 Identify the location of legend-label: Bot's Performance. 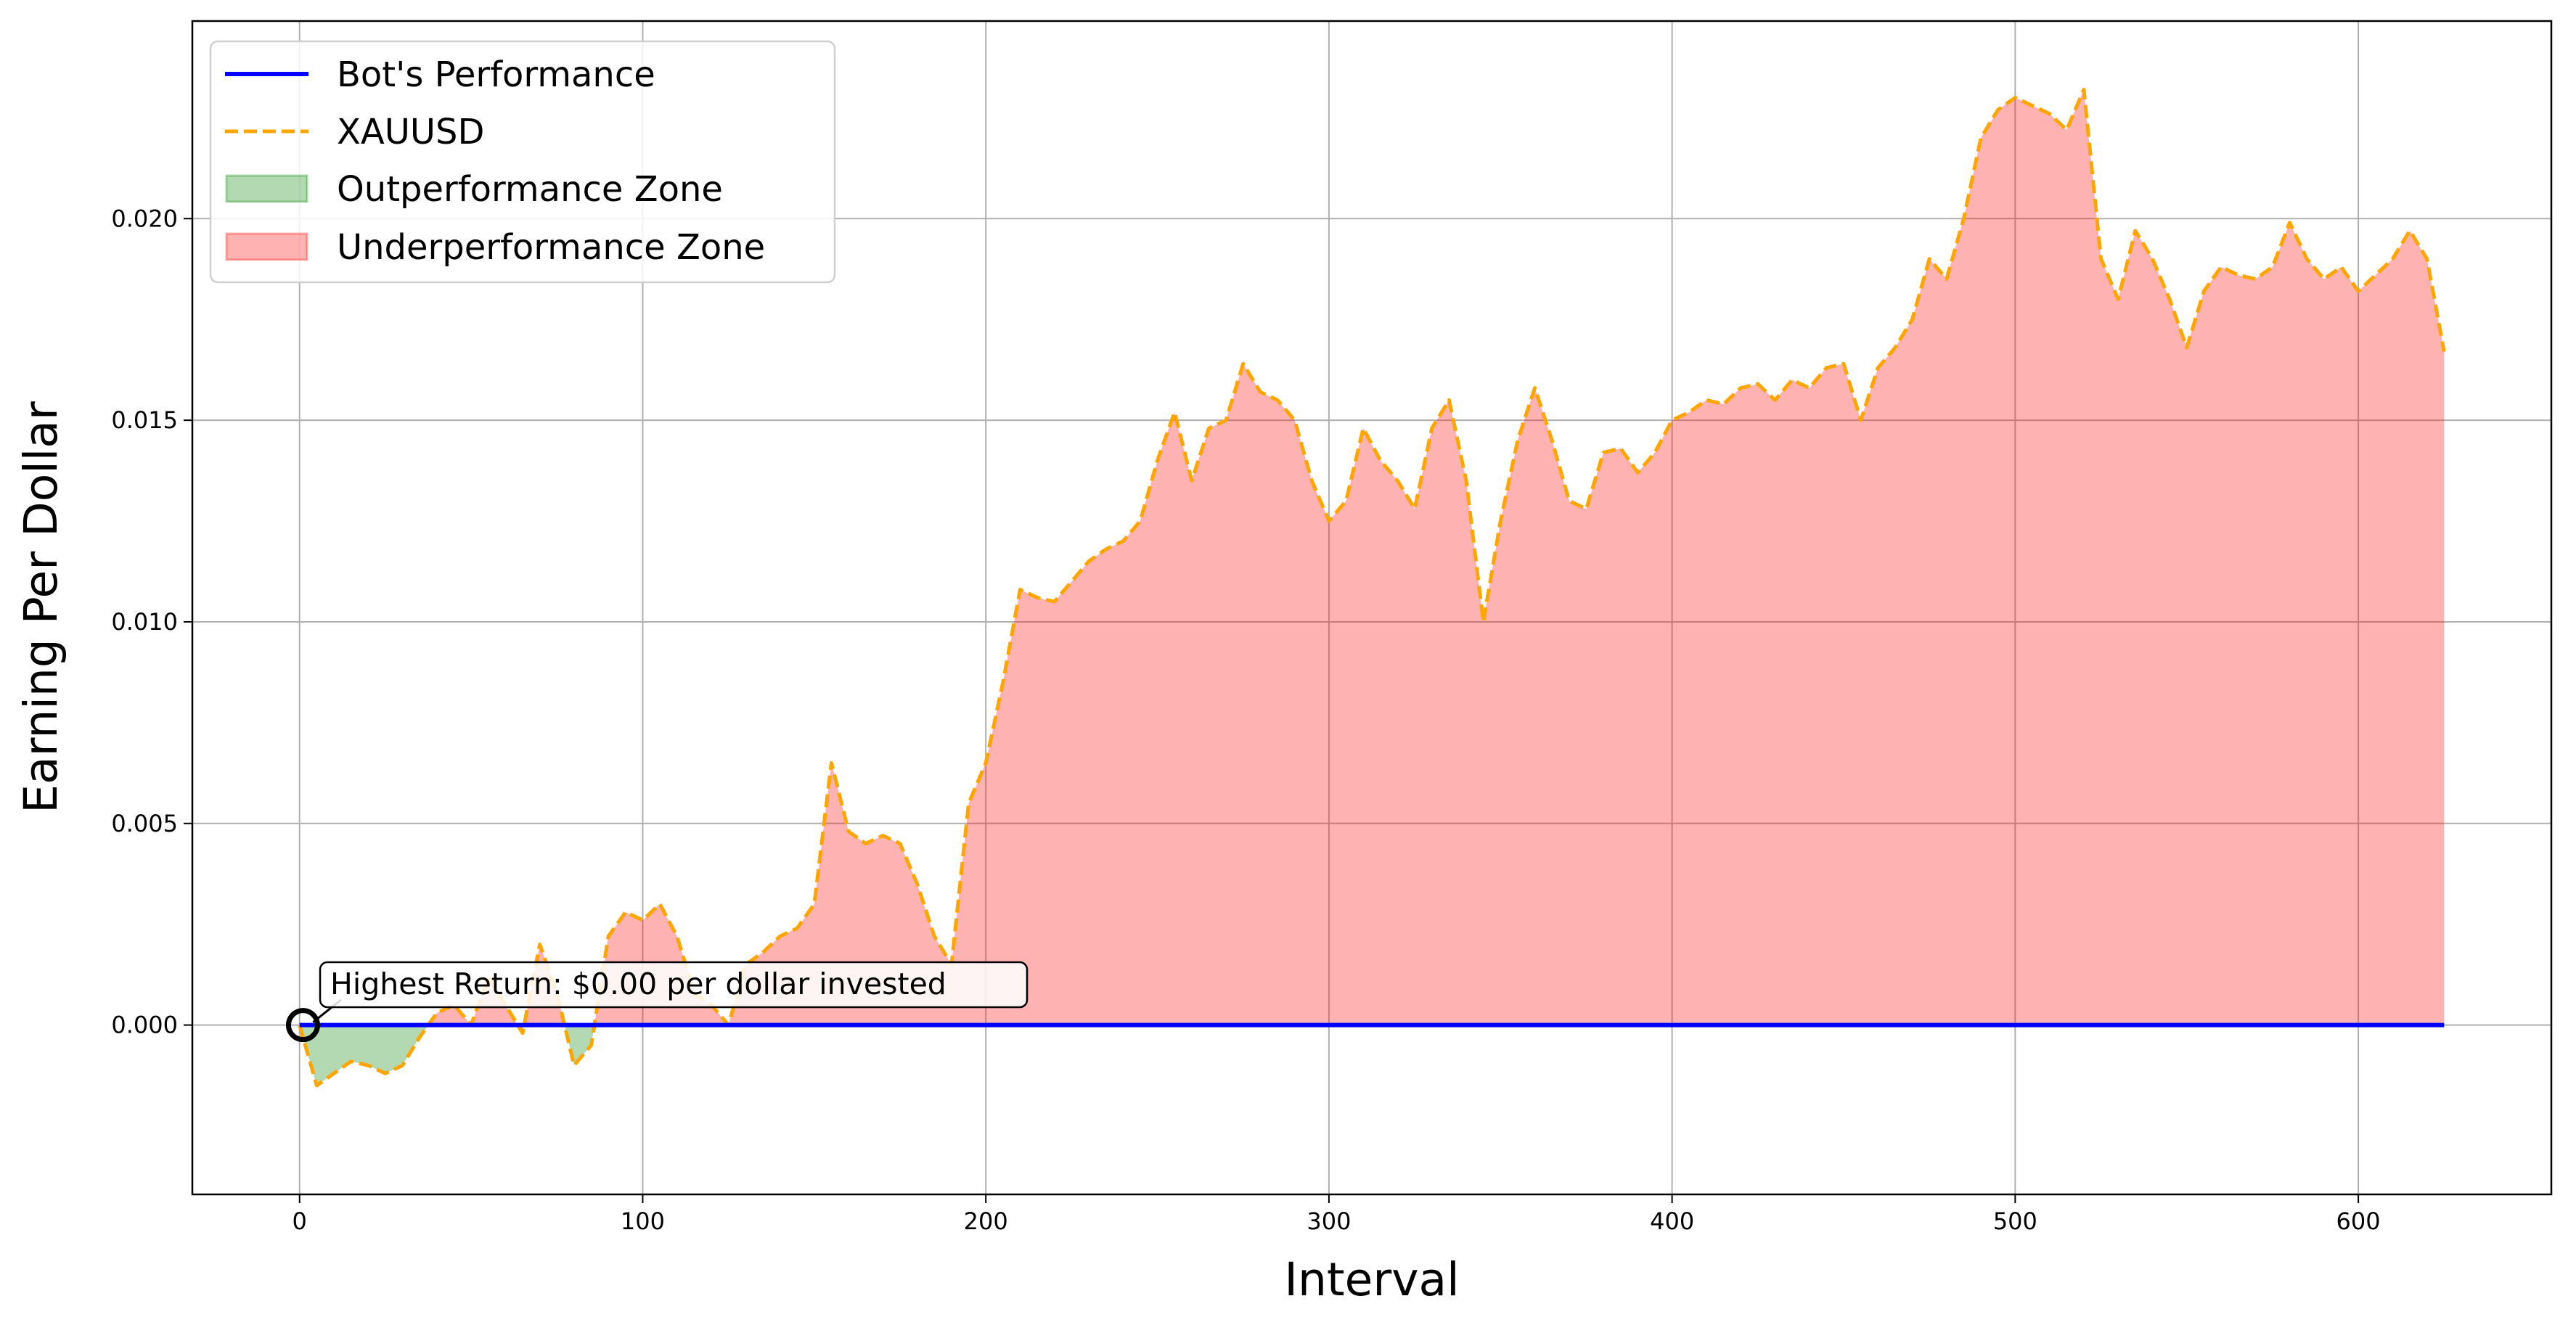
(496, 74).